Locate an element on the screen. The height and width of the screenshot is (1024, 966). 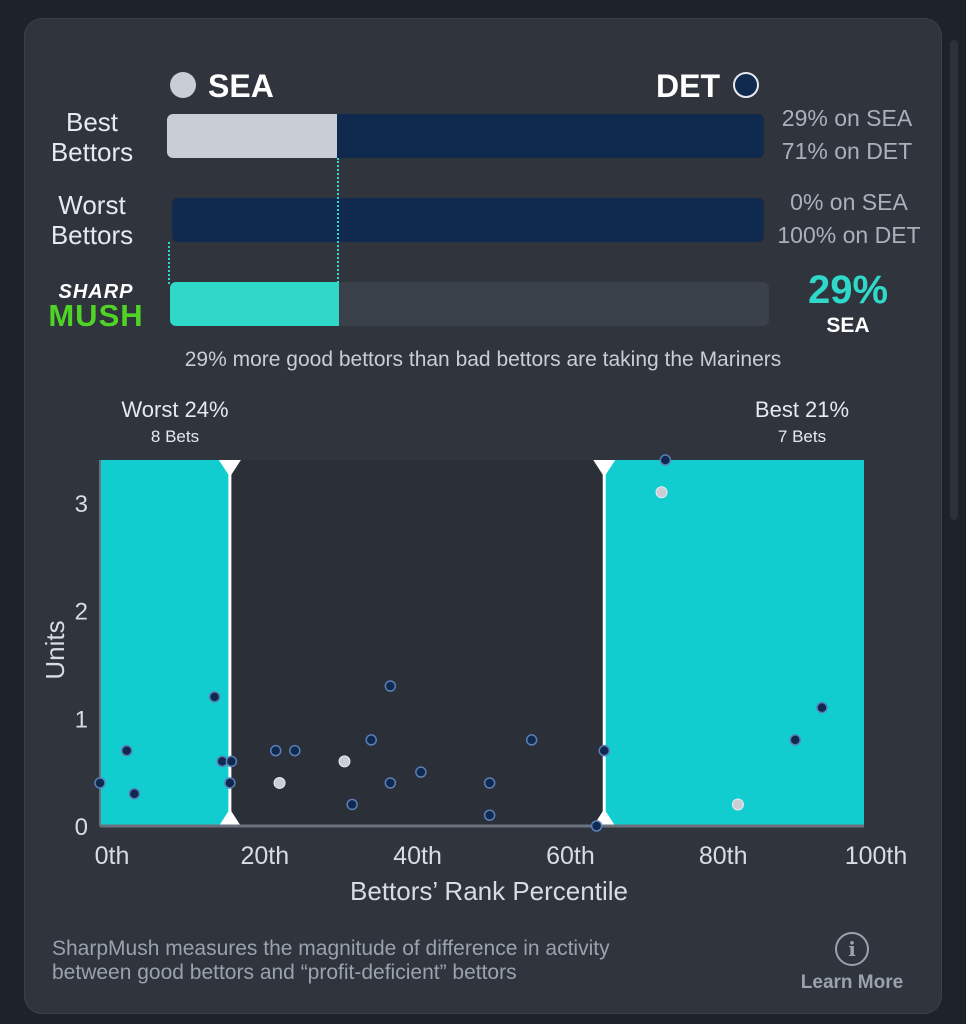
worst-divider-connector is located at coordinates (169, 263).